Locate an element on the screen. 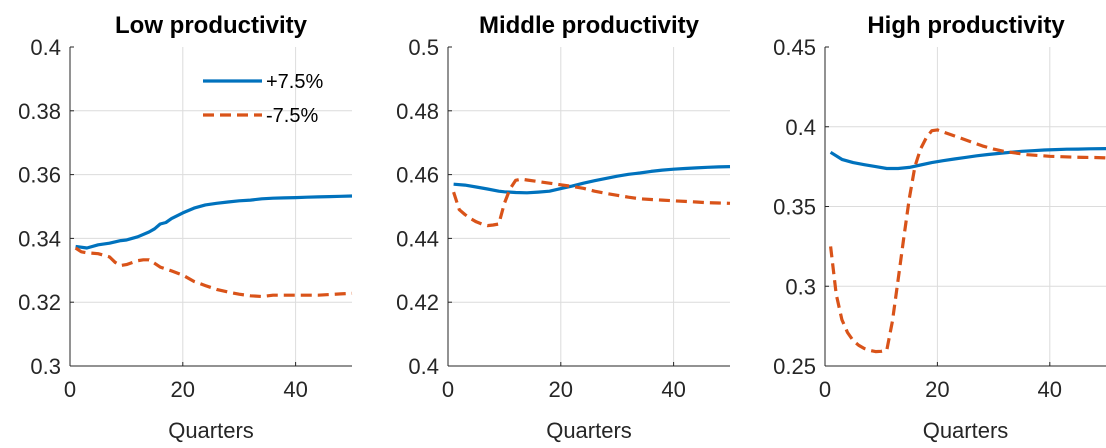 Image resolution: width=1106 pixels, height=448 pixels. y-tick-label: 0.45 is located at coordinates (794, 47).